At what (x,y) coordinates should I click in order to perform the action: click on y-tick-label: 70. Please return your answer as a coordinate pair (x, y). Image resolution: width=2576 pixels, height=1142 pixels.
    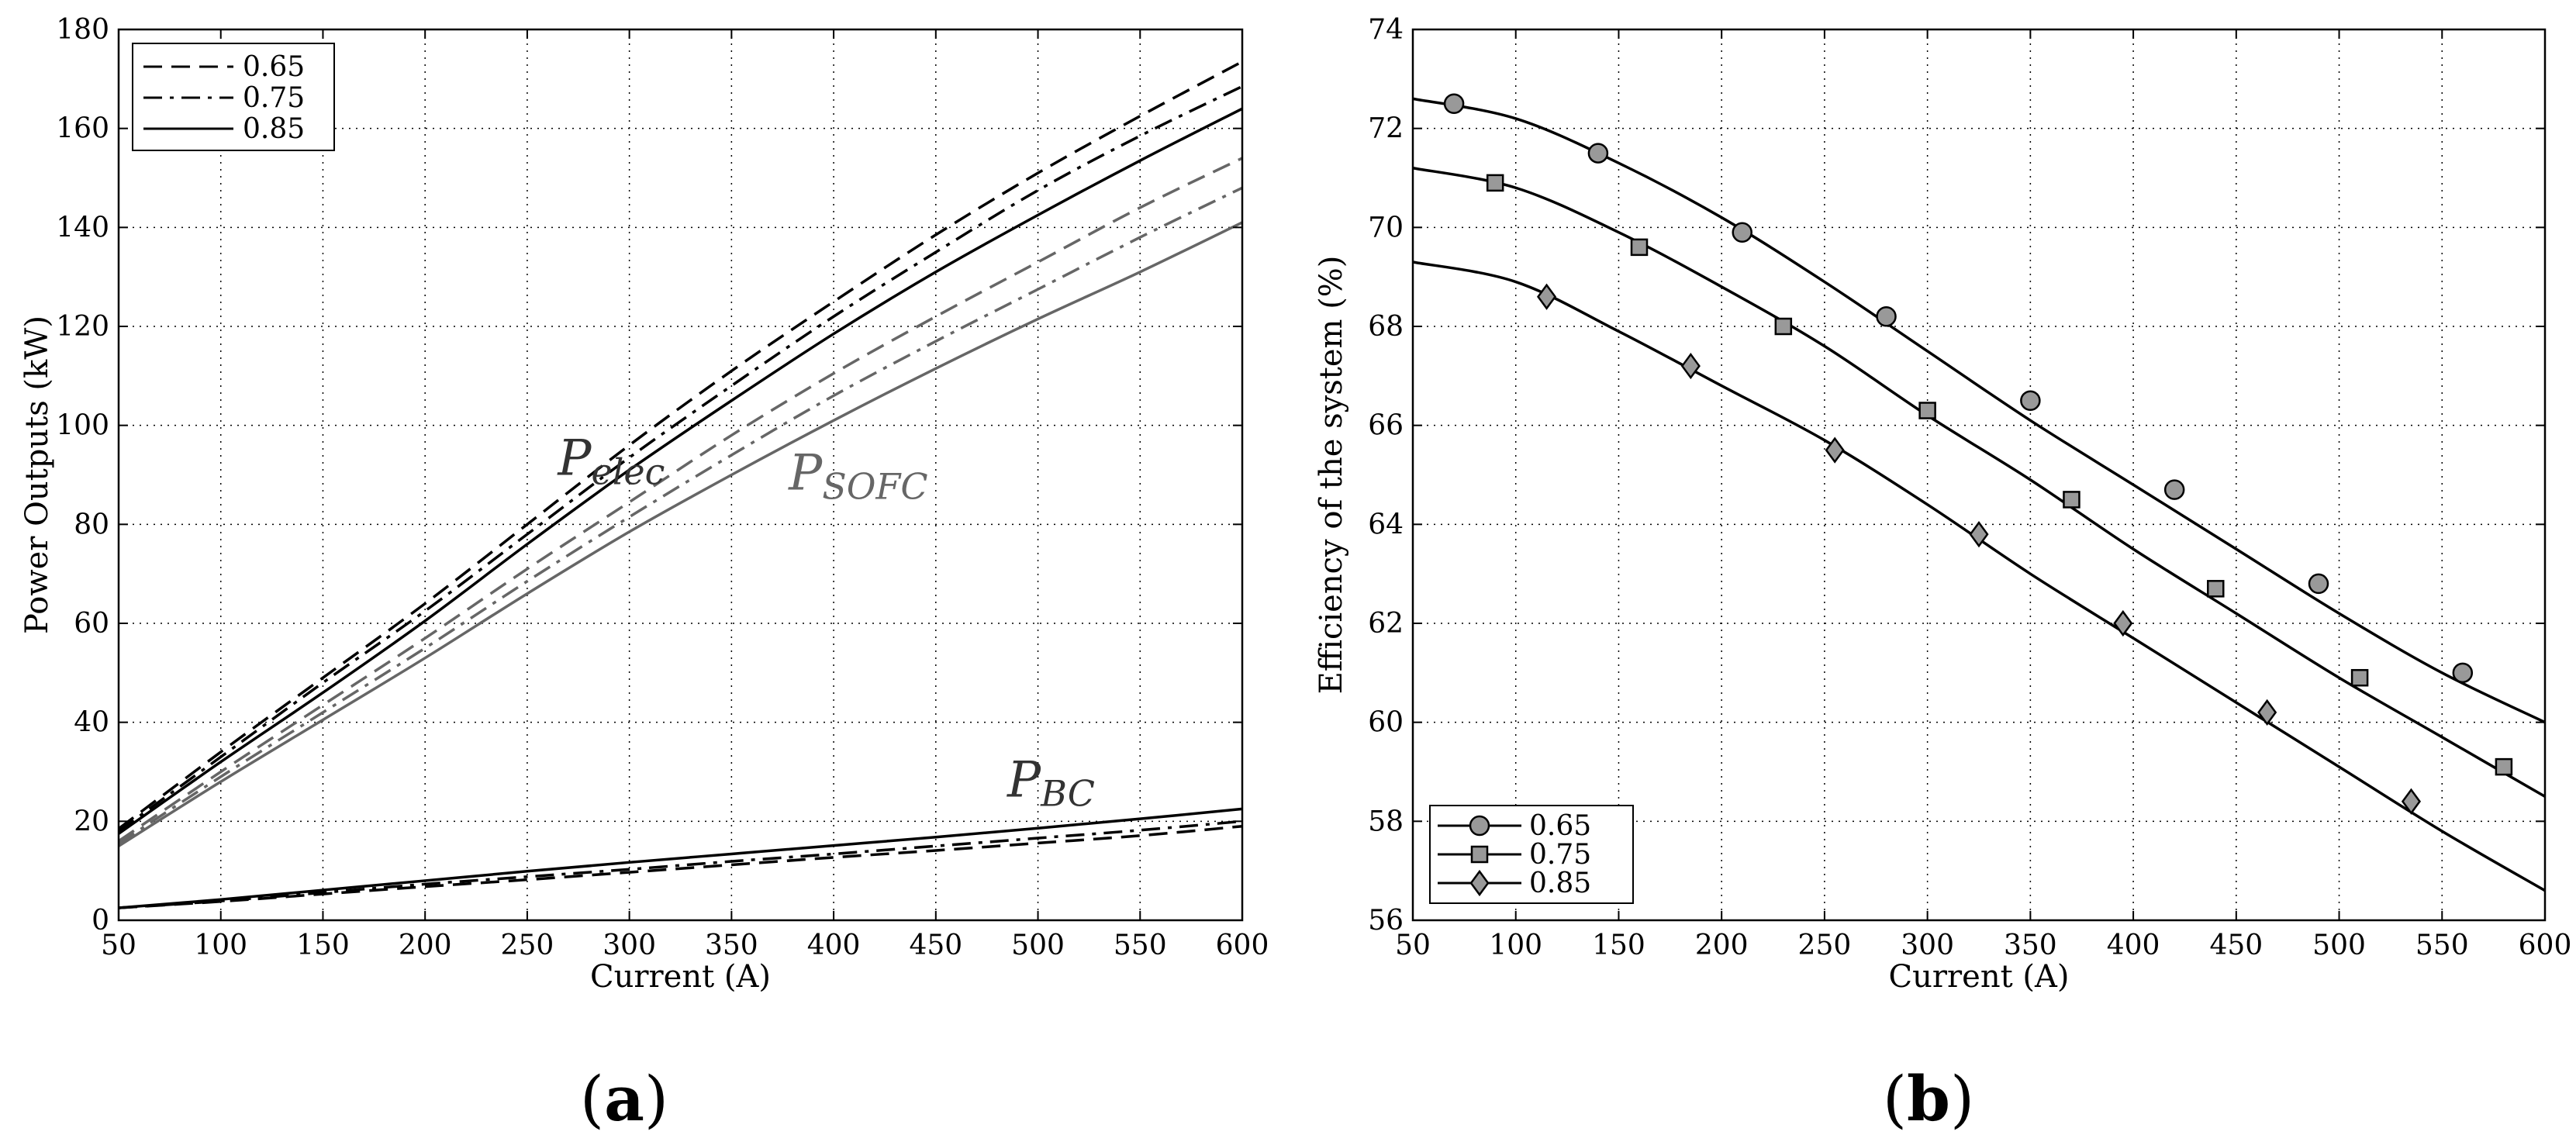
    Looking at the image, I should click on (1386, 227).